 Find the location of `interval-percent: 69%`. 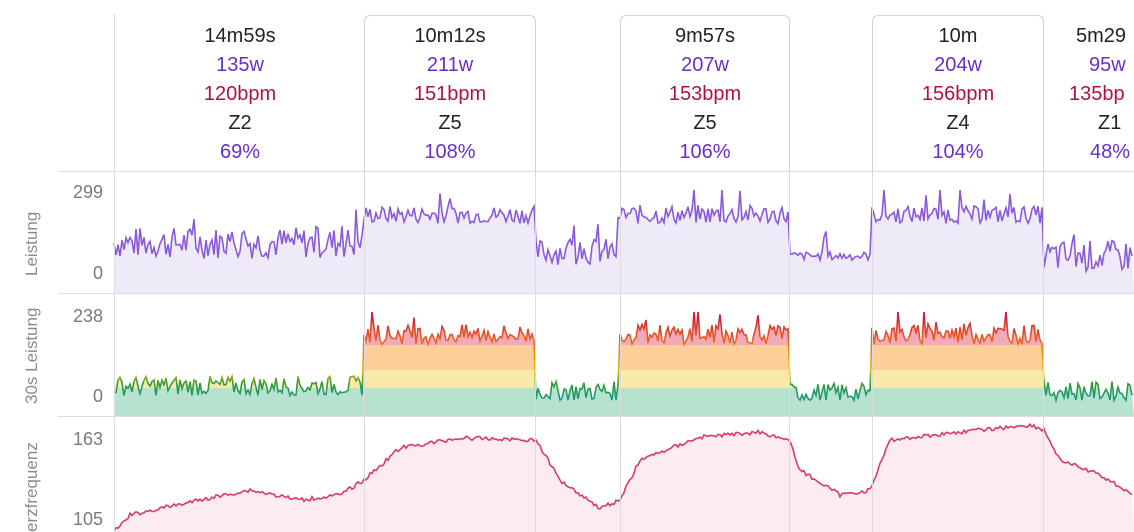

interval-percent: 69% is located at coordinates (240, 152).